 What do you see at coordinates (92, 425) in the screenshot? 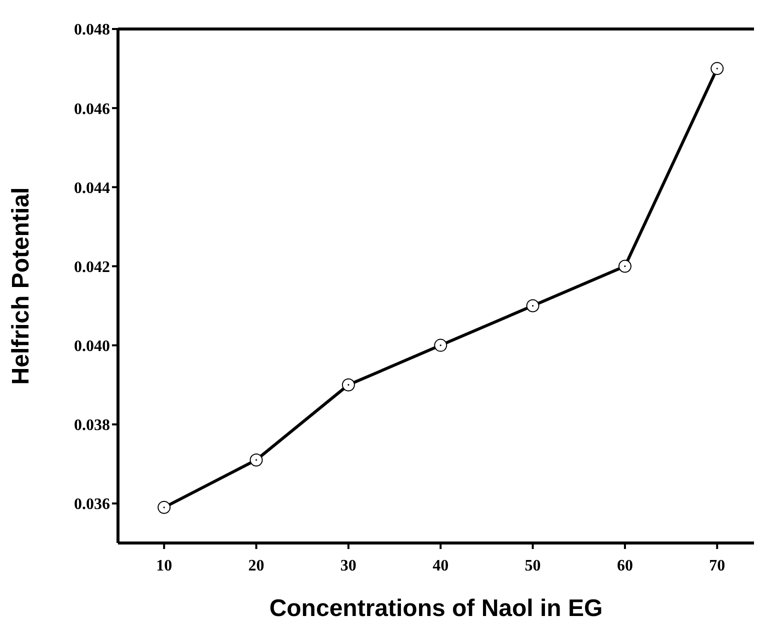
I see `y-tick-label: 0.038` at bounding box center [92, 425].